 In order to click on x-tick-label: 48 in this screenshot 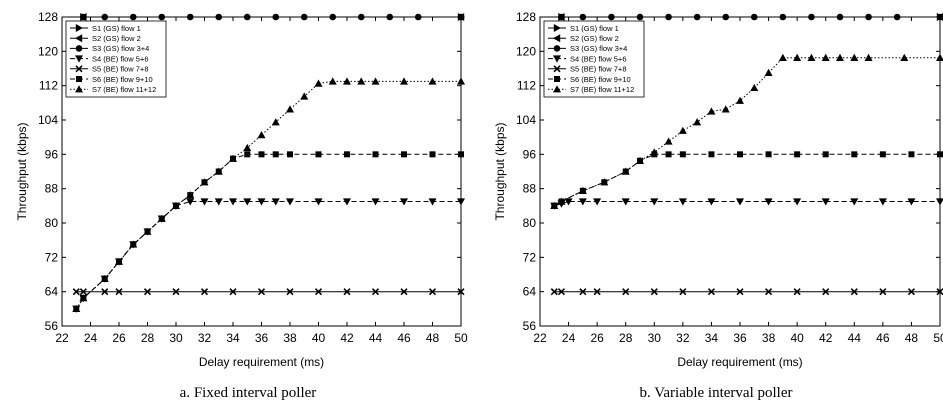, I will do `click(433, 338)`.